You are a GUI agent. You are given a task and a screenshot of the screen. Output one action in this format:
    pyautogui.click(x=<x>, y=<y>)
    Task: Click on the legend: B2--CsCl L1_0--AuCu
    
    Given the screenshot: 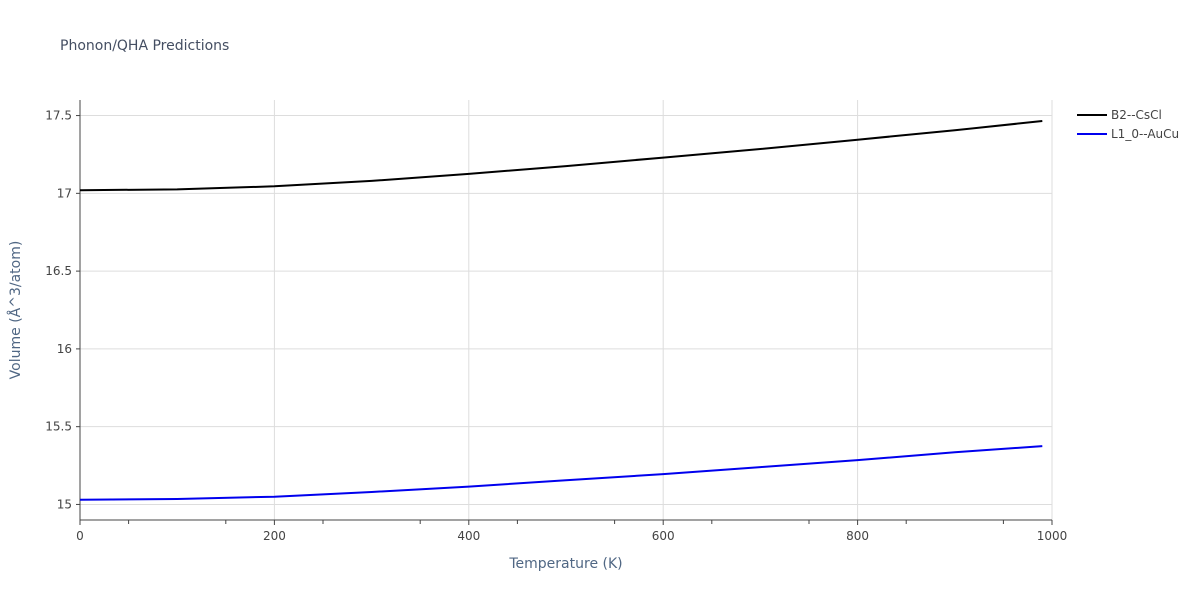 What is the action you would take?
    pyautogui.click(x=1128, y=124)
    